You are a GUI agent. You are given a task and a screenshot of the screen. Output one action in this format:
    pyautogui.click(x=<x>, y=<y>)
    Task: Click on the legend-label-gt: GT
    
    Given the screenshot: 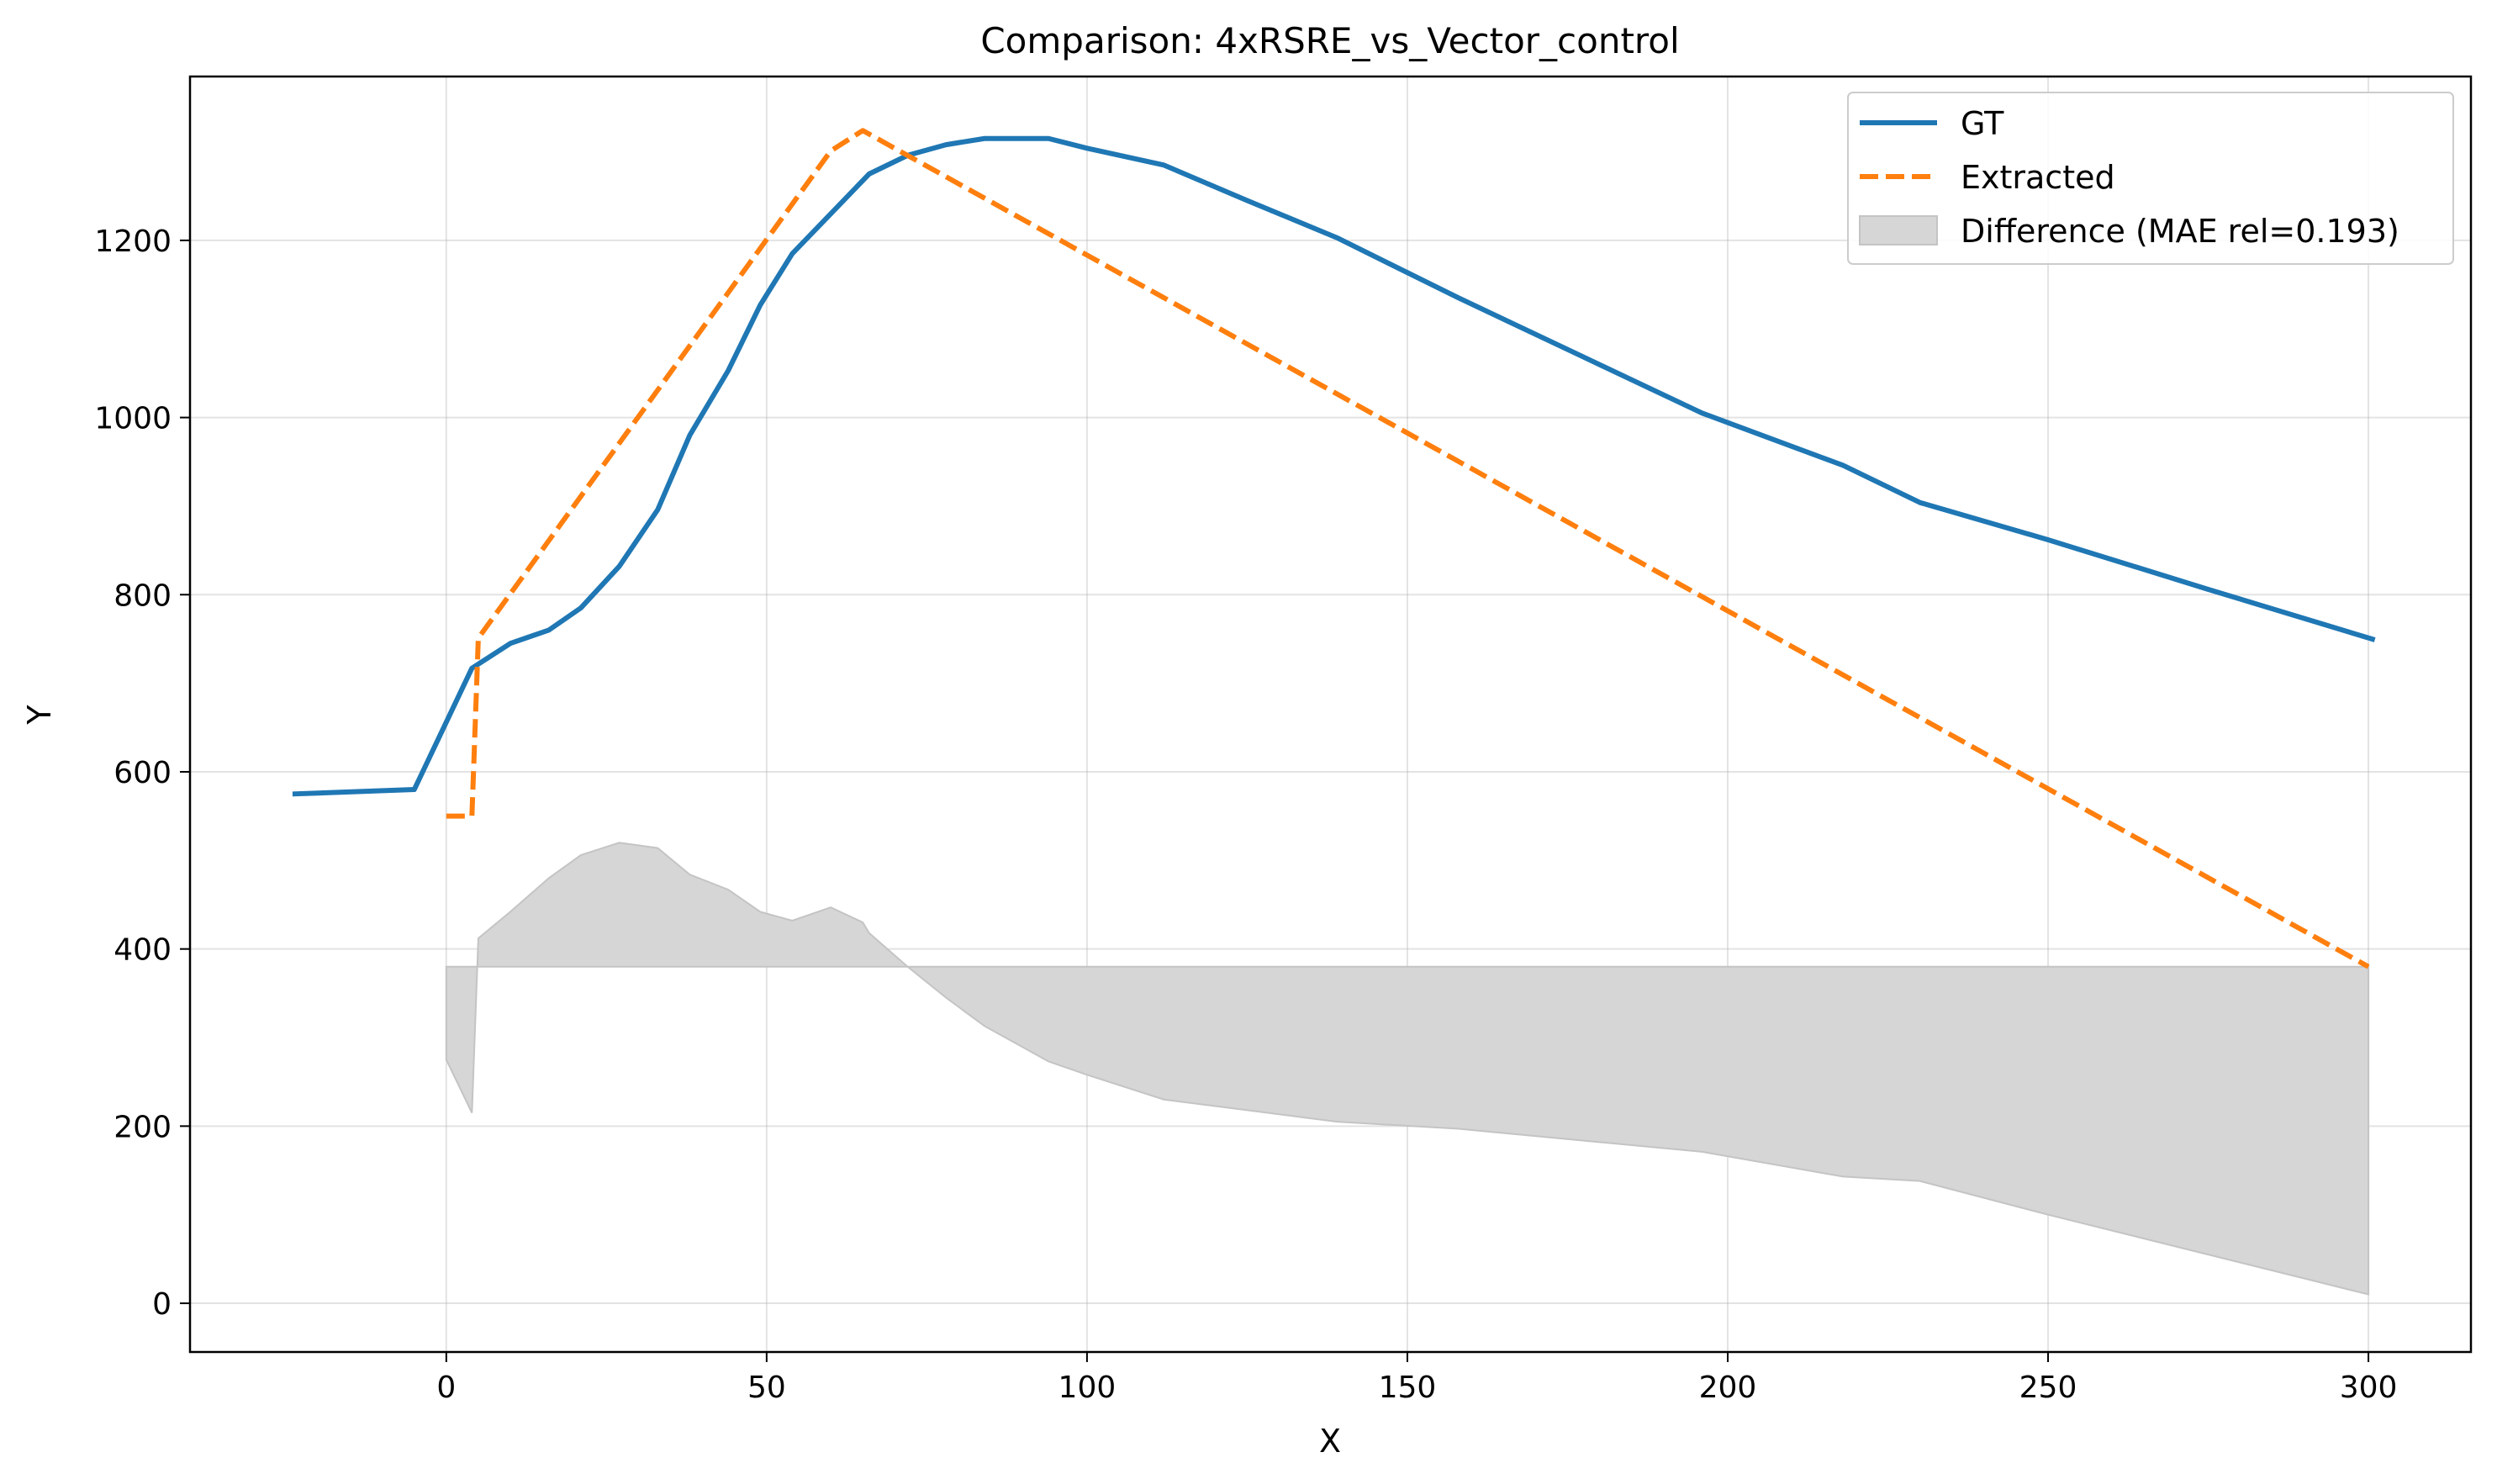 What is the action you would take?
    pyautogui.click(x=1982, y=123)
    